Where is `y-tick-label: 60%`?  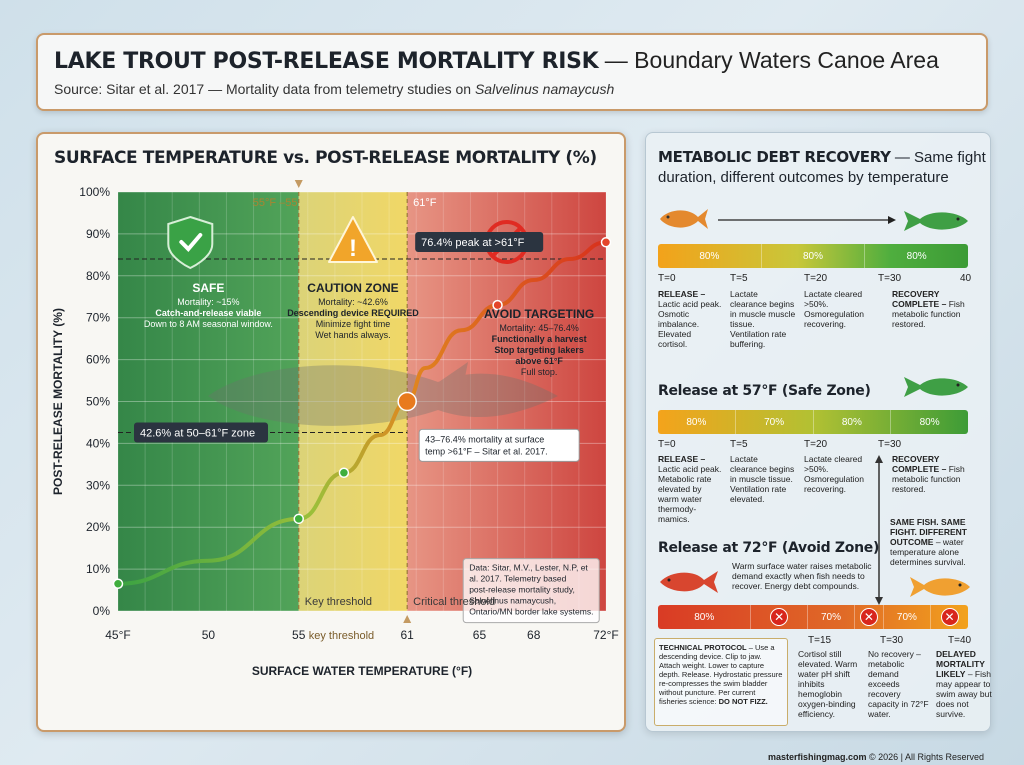
y-tick-label: 60% is located at coordinates (98, 360).